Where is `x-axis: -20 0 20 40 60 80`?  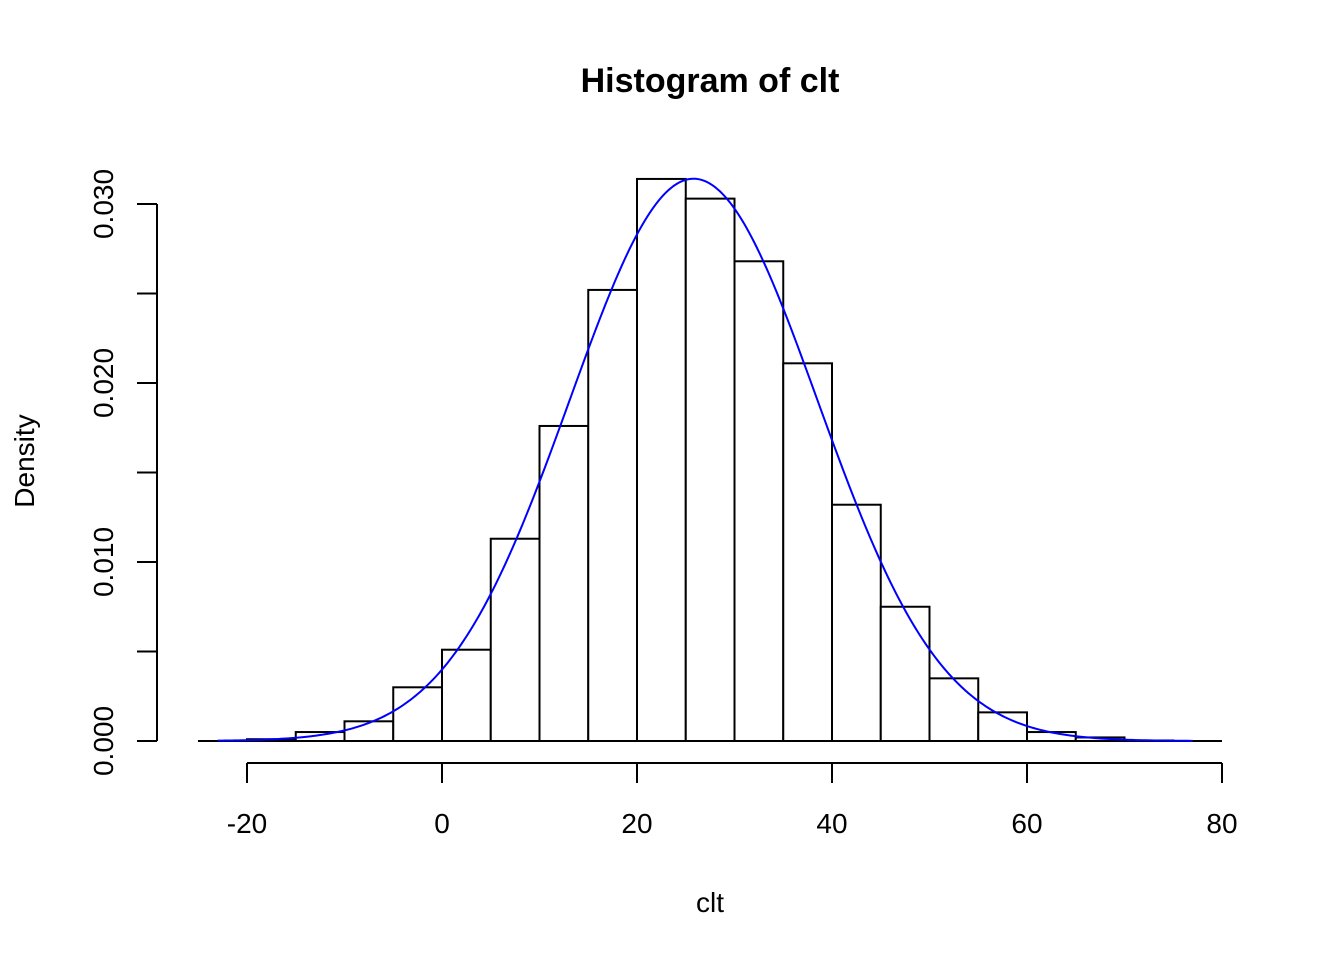
x-axis: -20 0 20 40 60 80 is located at coordinates (732, 800).